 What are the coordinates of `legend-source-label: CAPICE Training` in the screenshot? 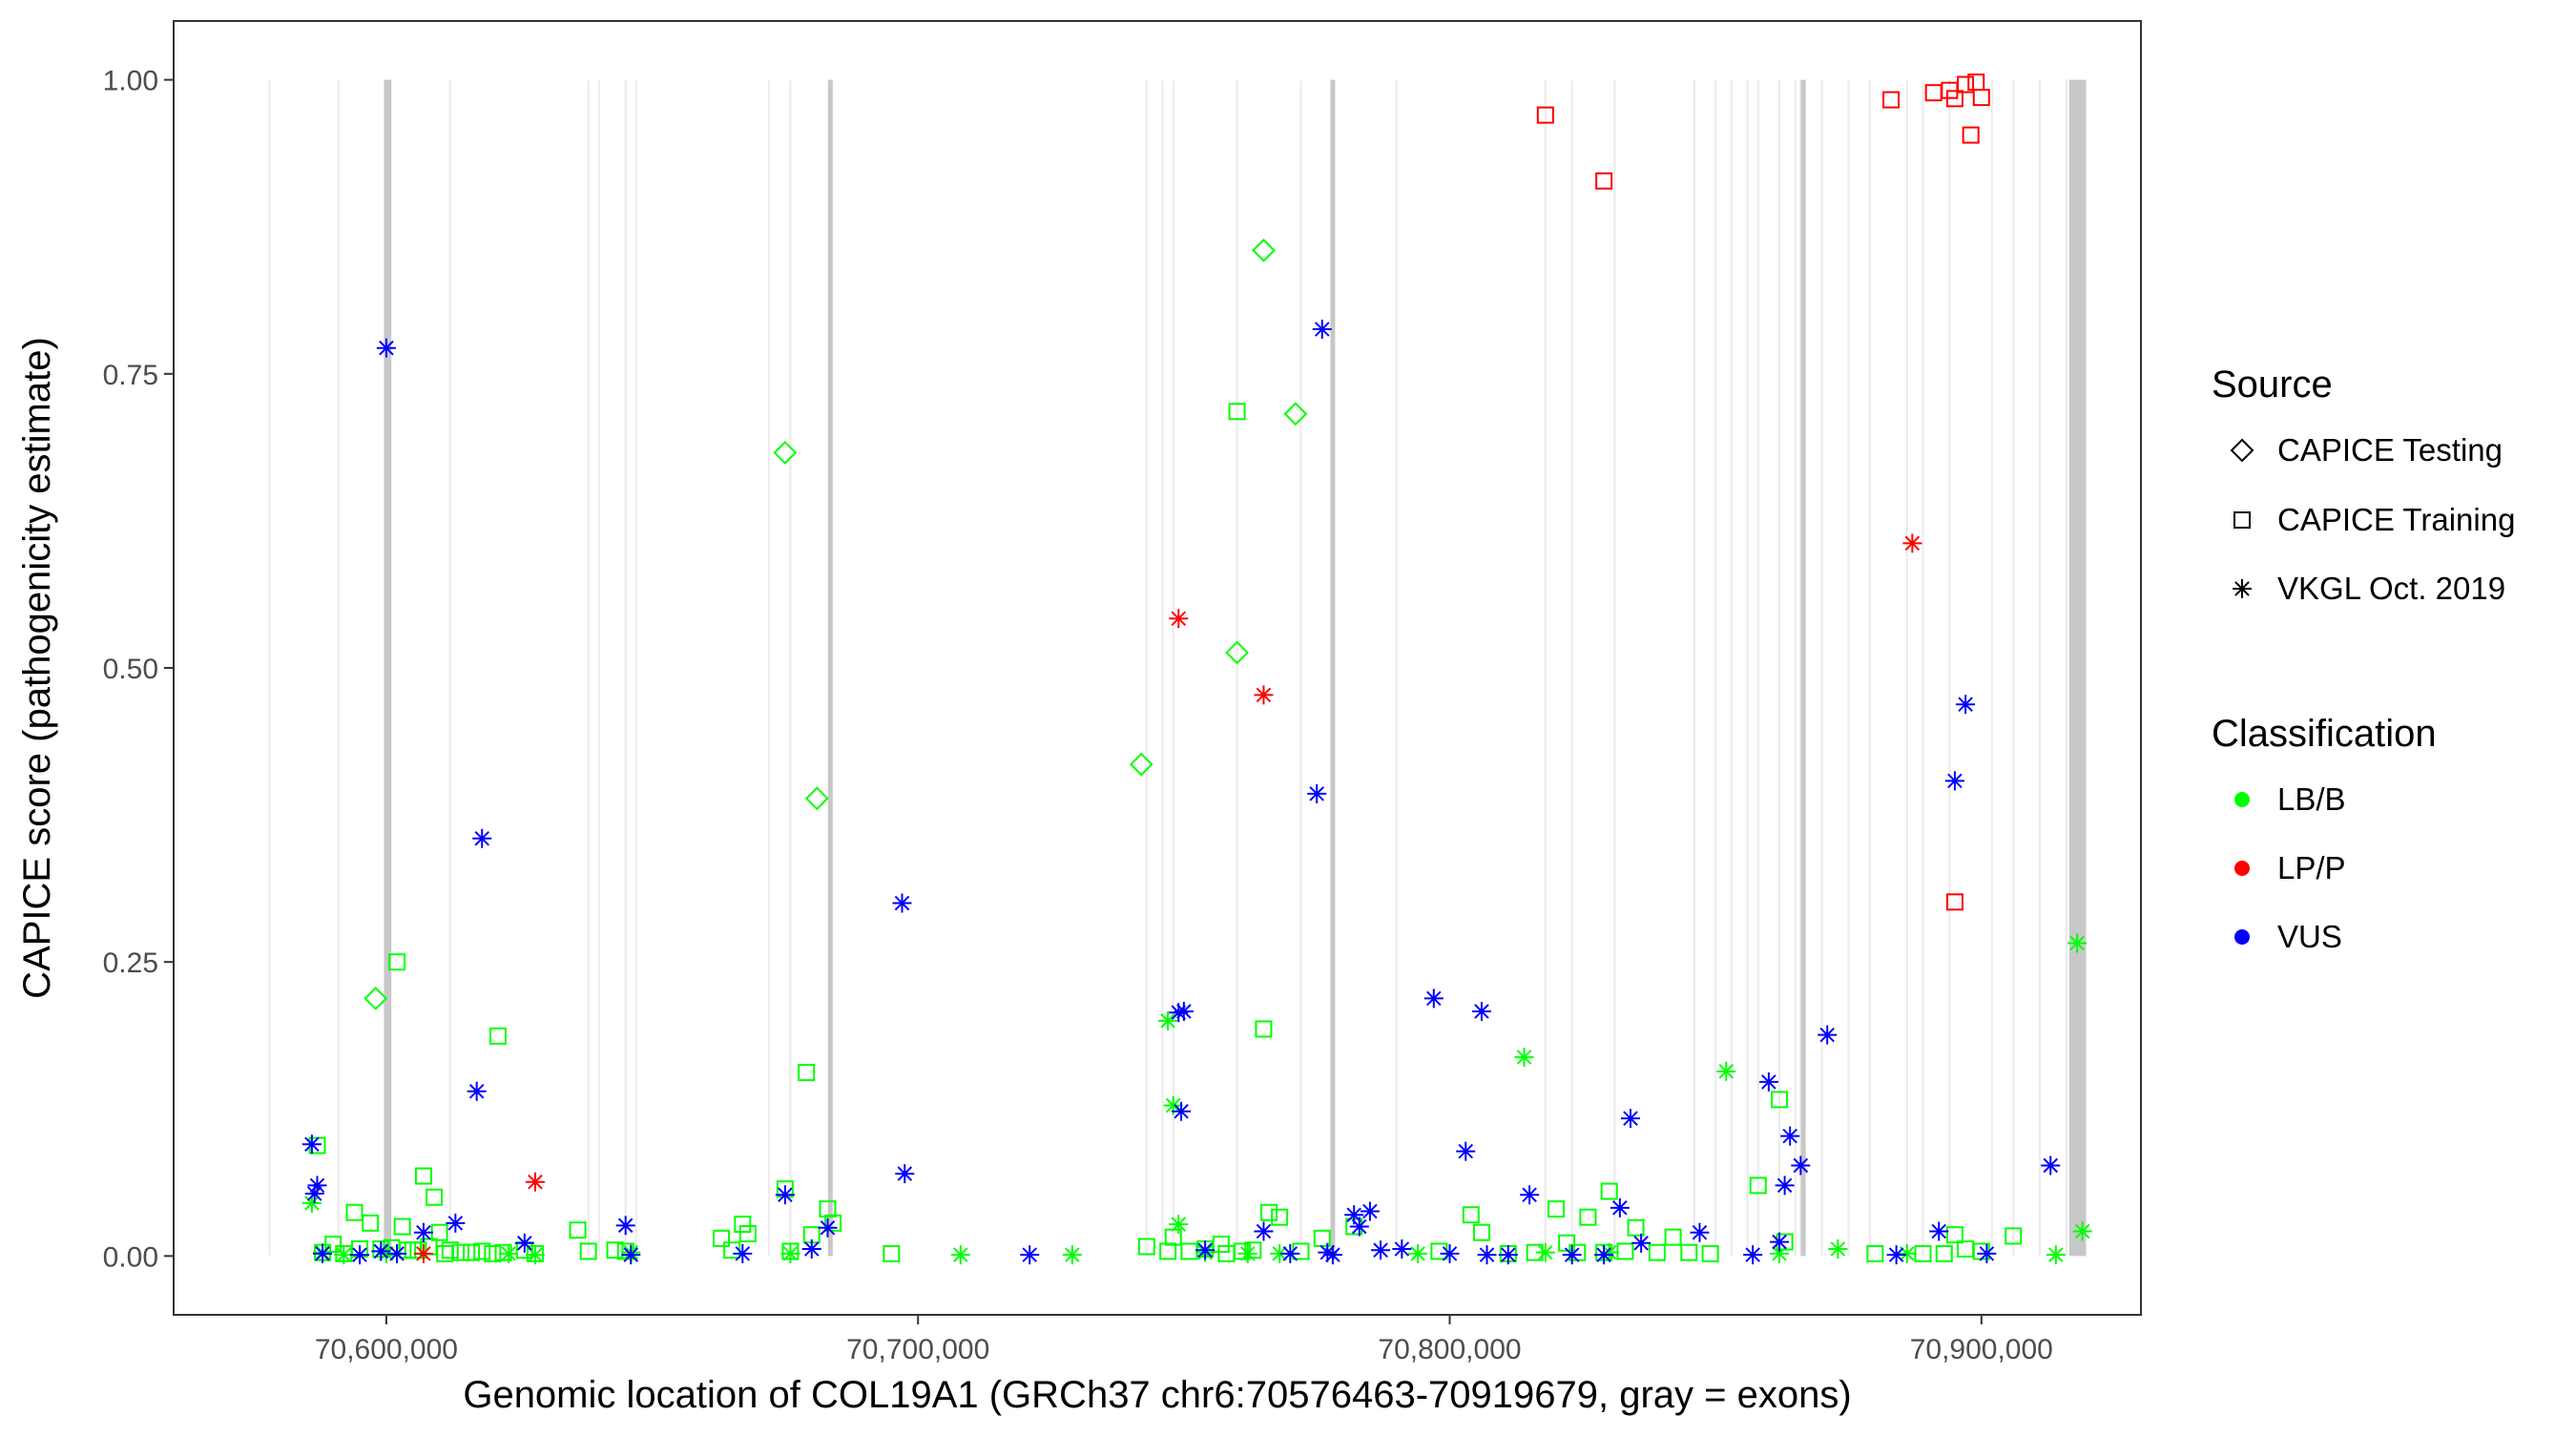 It's located at (2396, 519).